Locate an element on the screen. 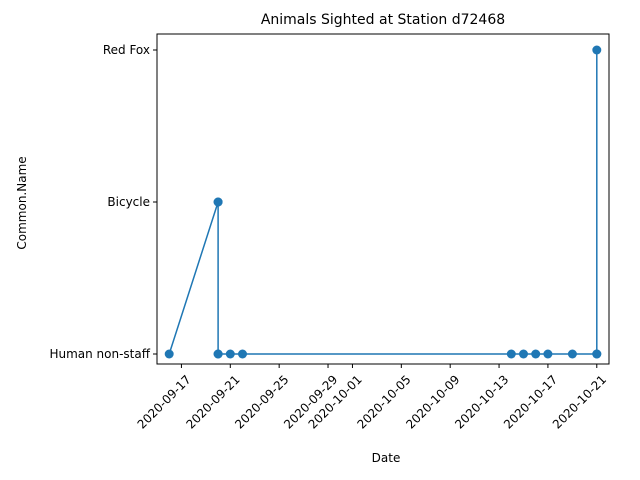 The width and height of the screenshot is (640, 480). x-axis-title: Date is located at coordinates (386, 458).